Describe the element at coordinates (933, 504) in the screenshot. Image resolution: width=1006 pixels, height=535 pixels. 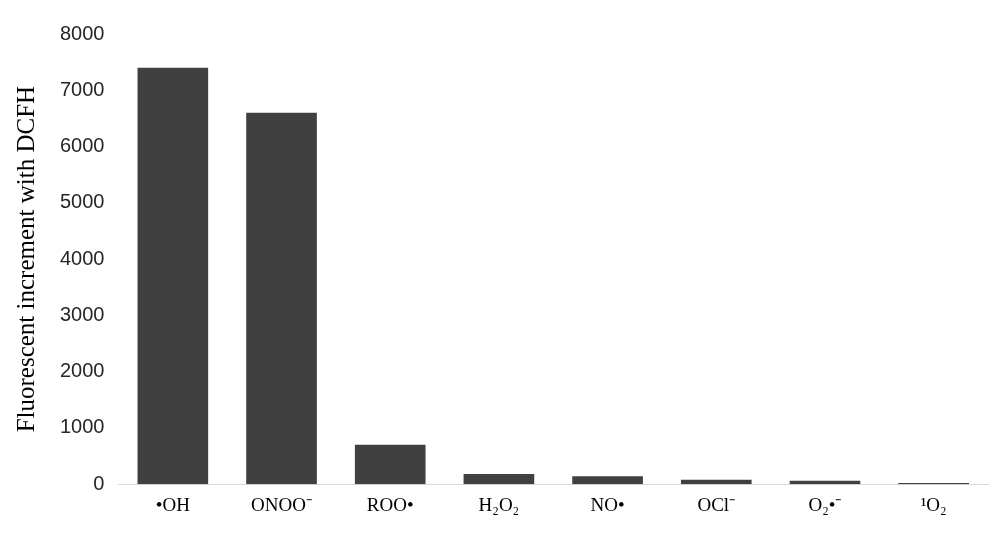
I see `x-tick-label: ¹O₂` at that location.